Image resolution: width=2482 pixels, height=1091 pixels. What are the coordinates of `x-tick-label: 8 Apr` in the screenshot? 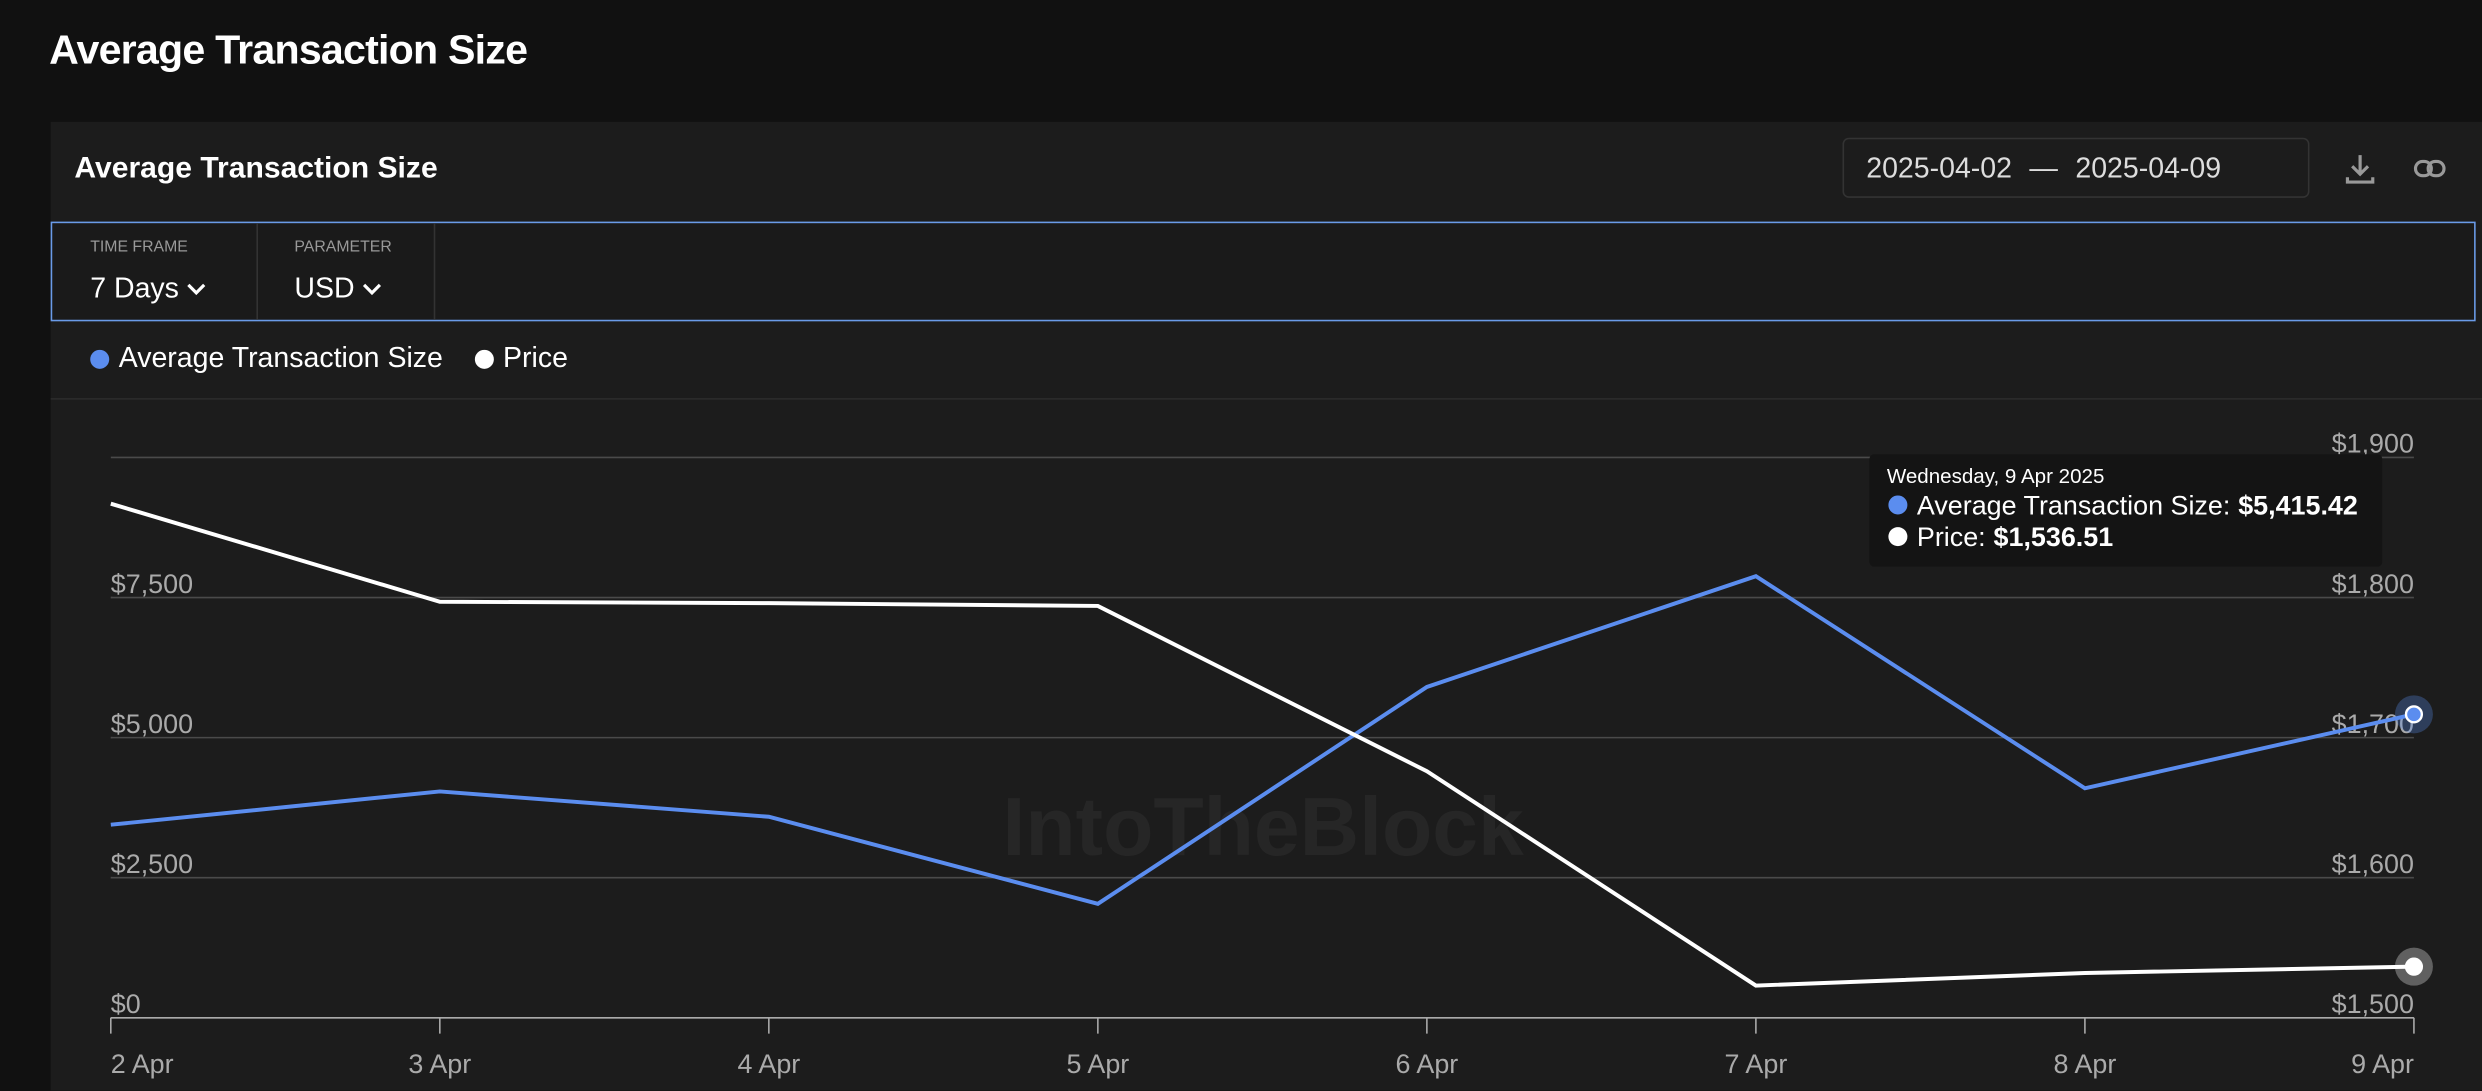 It's located at (2085, 1064).